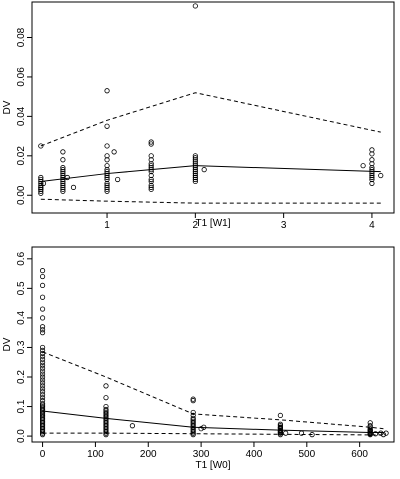 The width and height of the screenshot is (400, 479). I want to click on x-tick-label: 3, so click(284, 225).